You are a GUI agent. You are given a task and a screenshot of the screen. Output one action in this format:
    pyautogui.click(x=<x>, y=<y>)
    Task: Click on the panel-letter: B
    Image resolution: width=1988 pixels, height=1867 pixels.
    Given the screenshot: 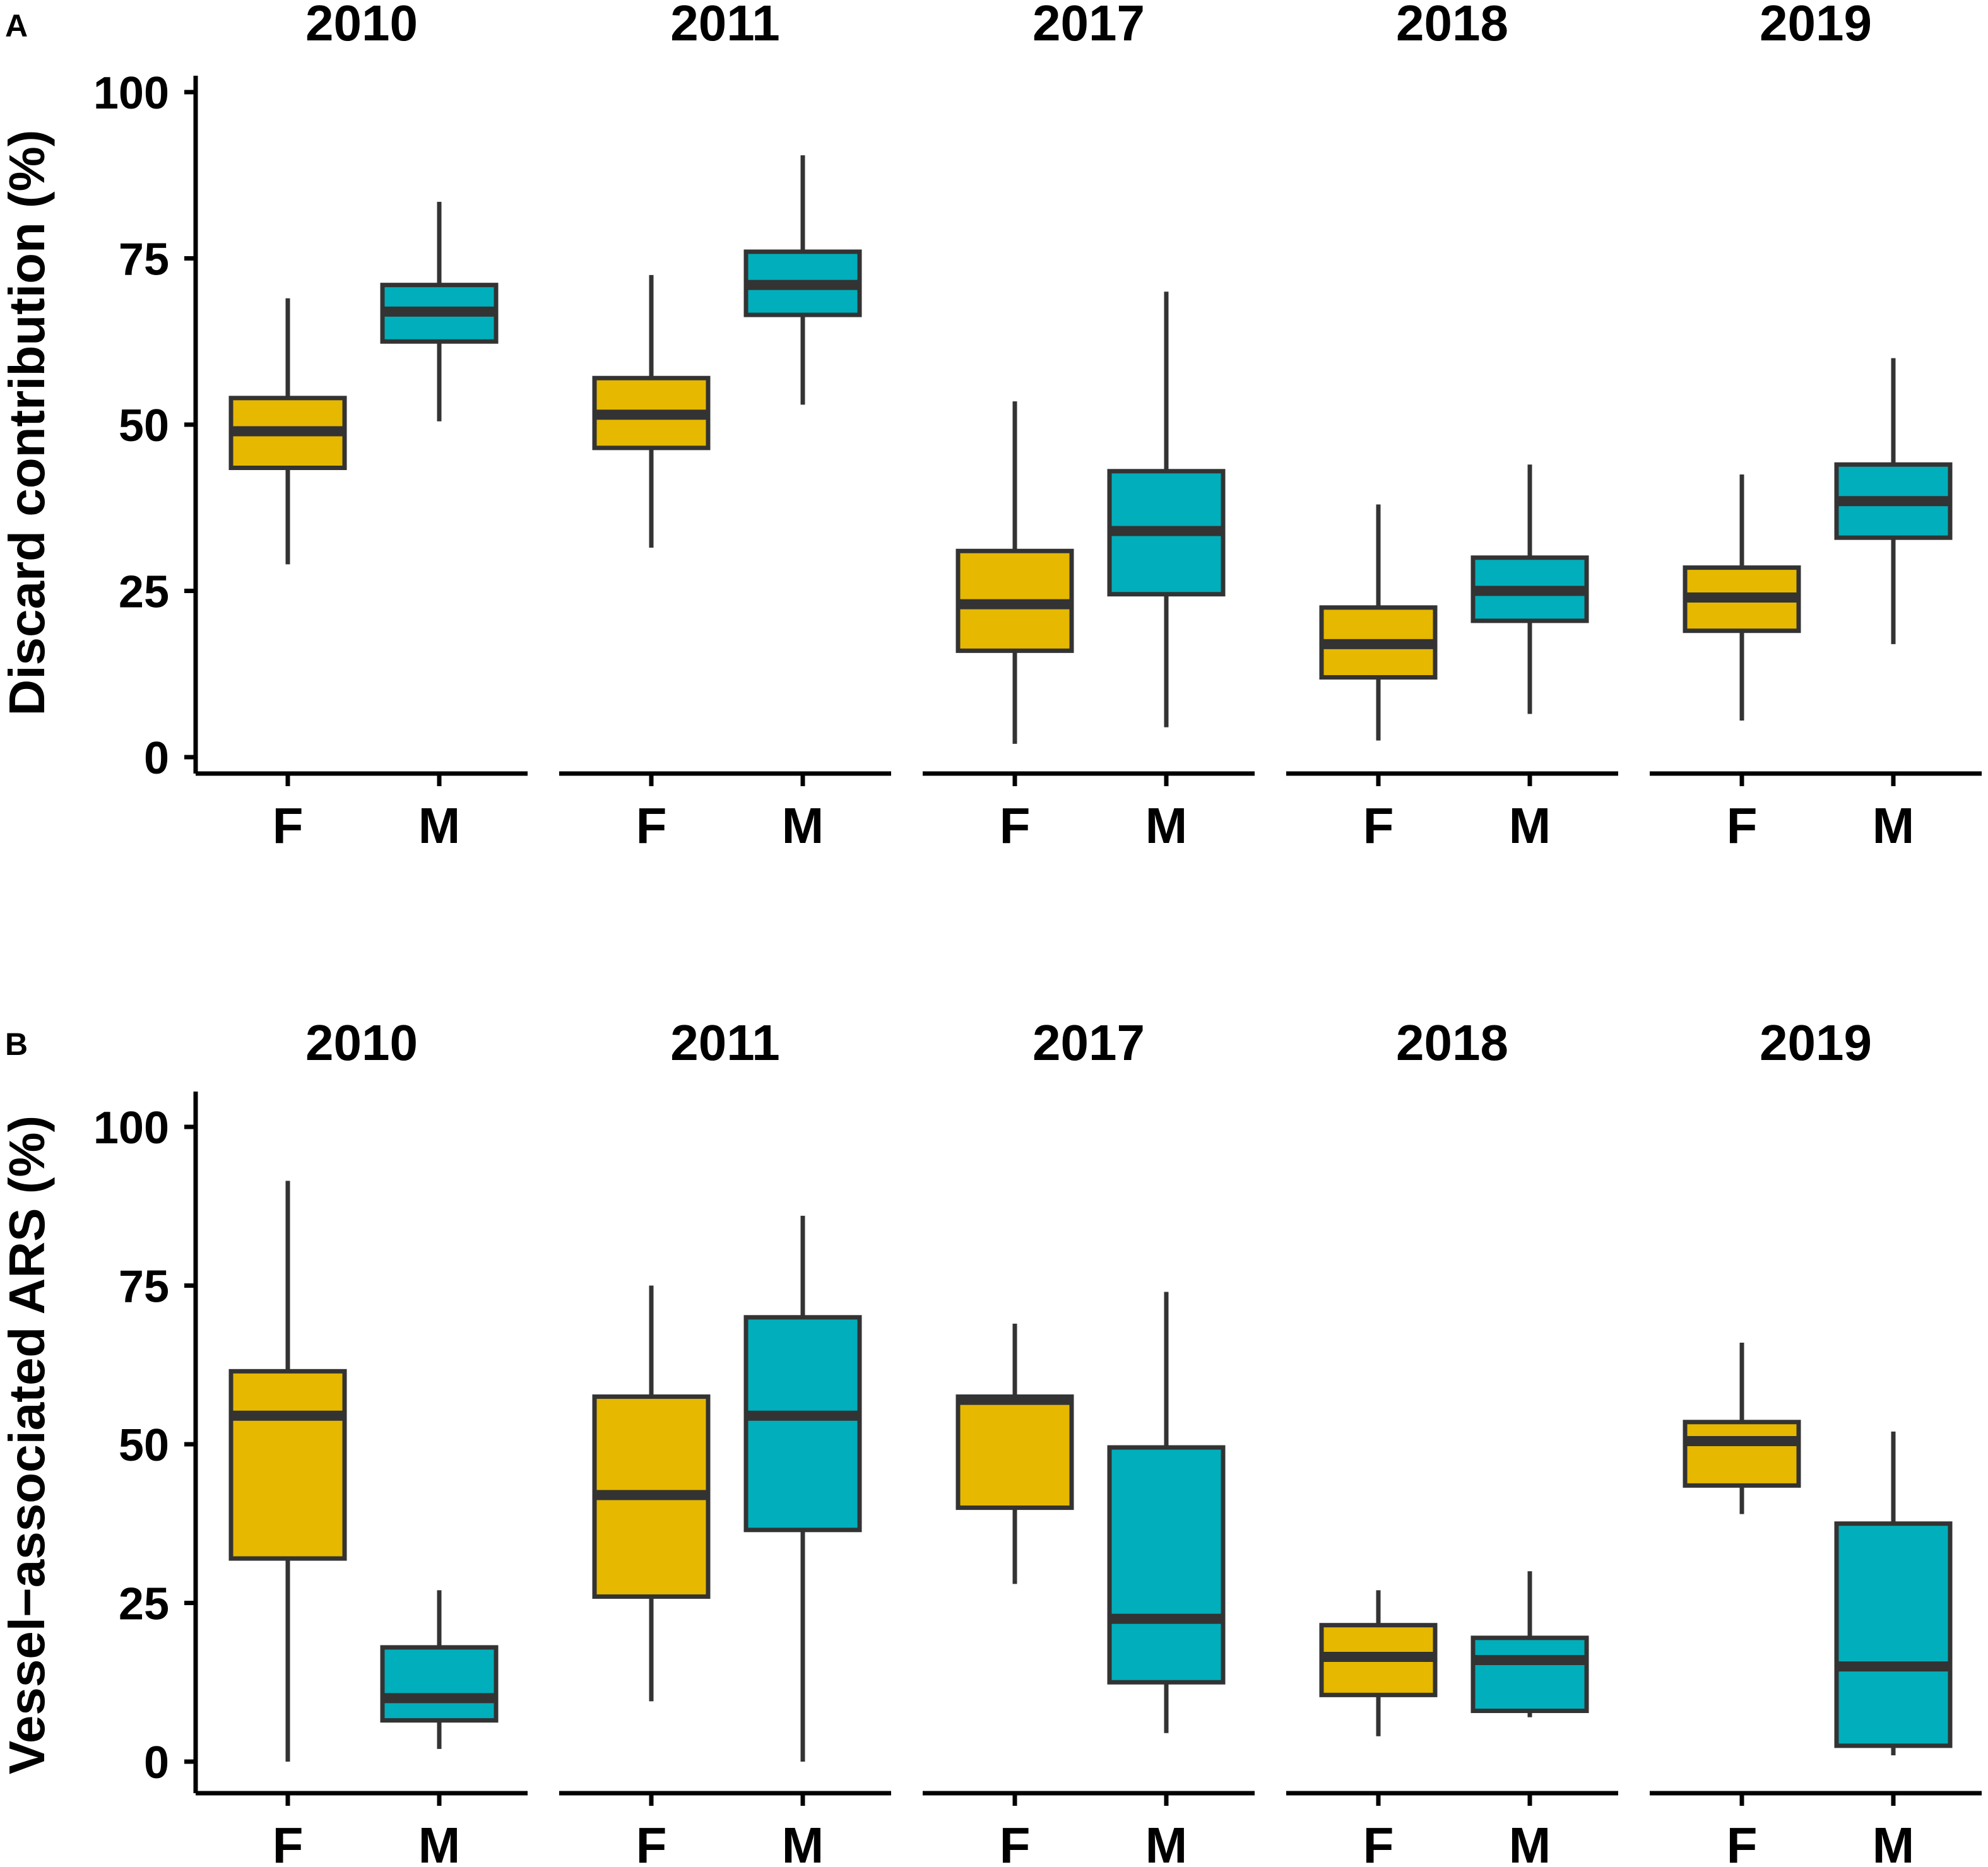 What is the action you would take?
    pyautogui.click(x=16, y=1044)
    